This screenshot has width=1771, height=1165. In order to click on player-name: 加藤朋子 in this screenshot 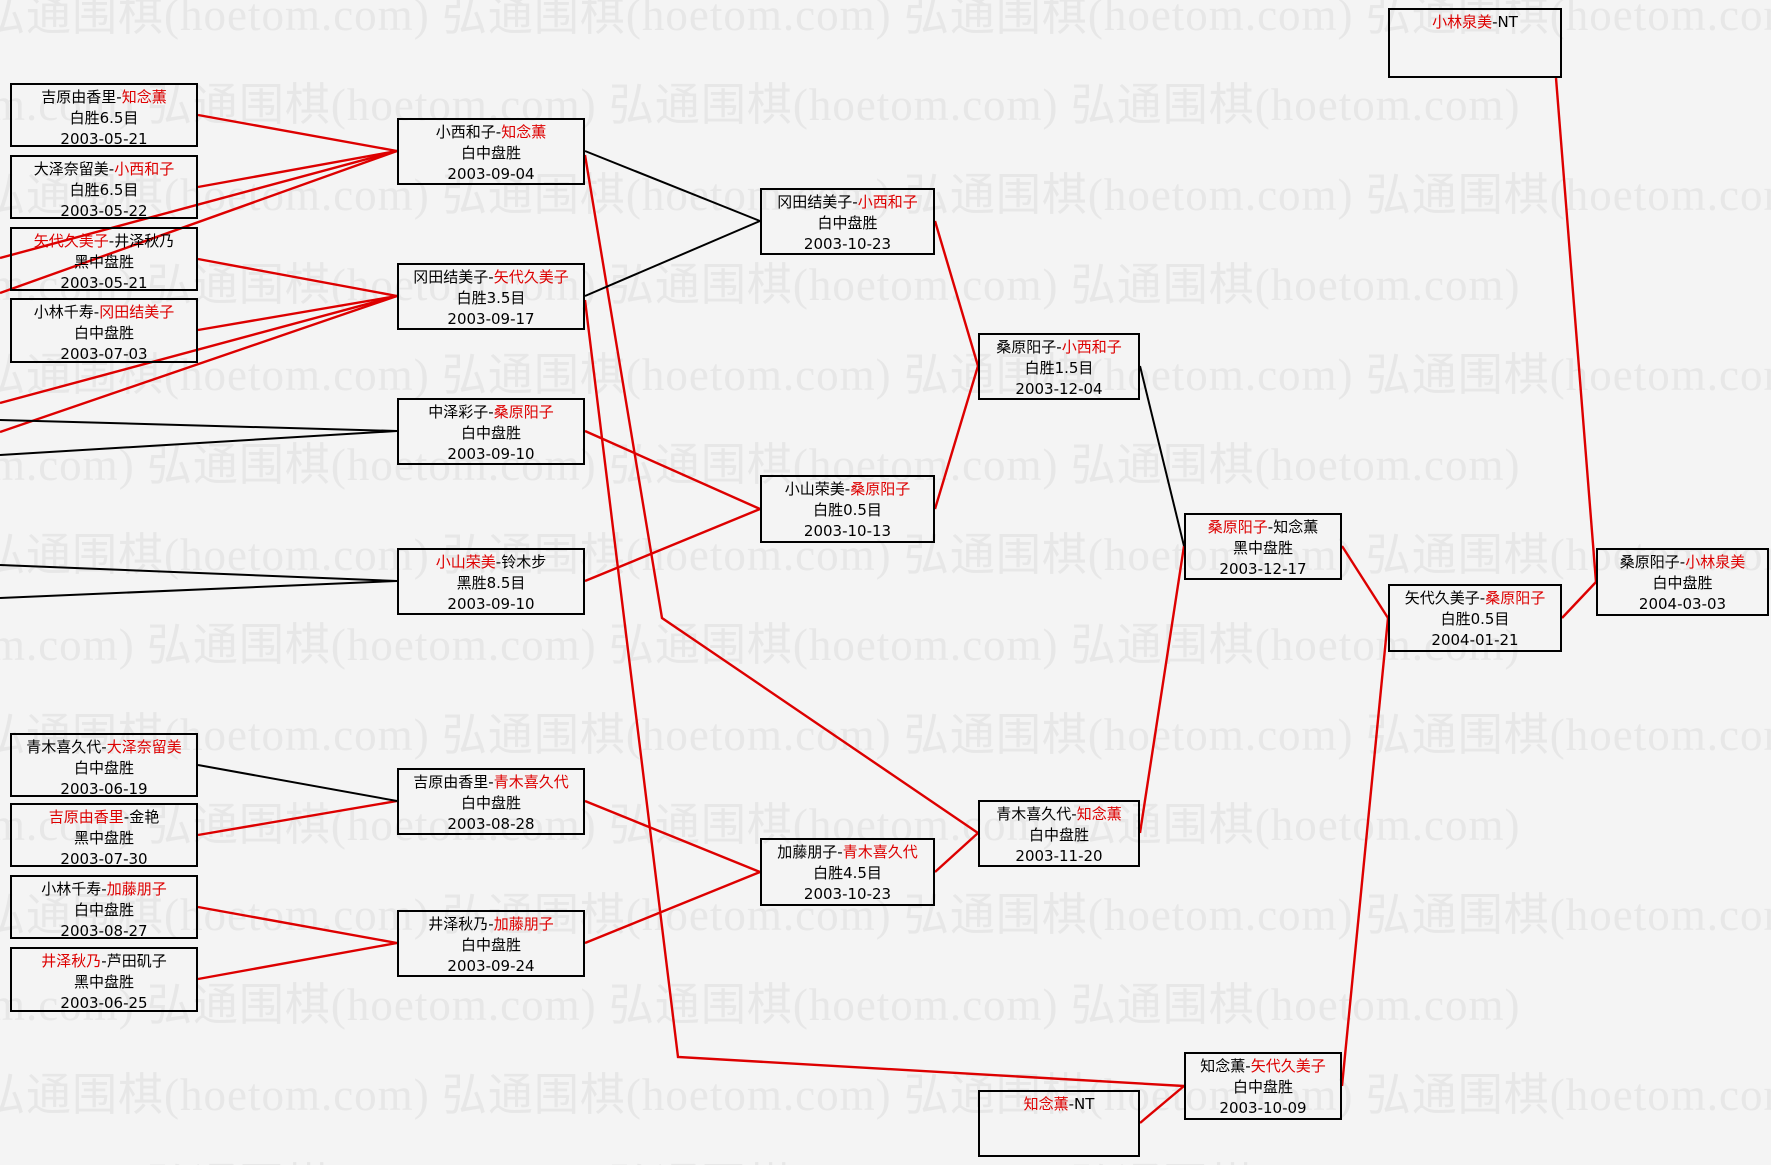, I will do `click(807, 852)`.